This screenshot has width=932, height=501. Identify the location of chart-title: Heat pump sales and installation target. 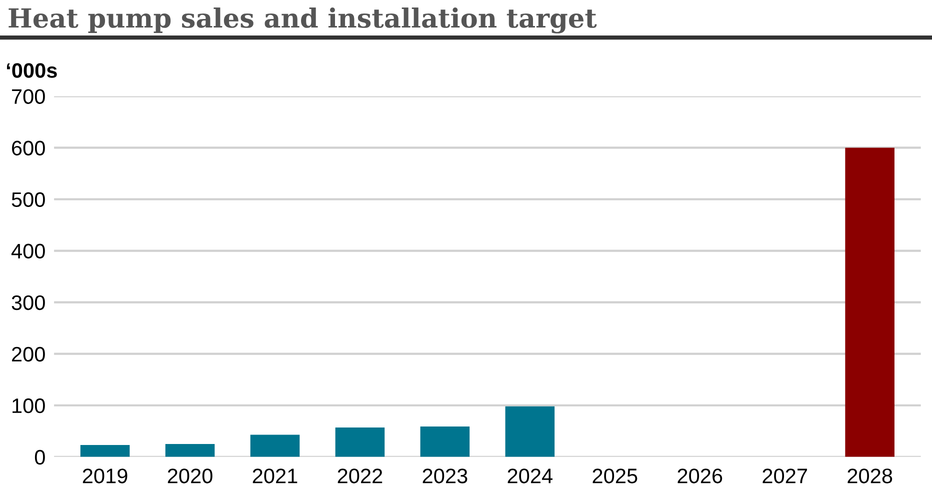
(302, 21).